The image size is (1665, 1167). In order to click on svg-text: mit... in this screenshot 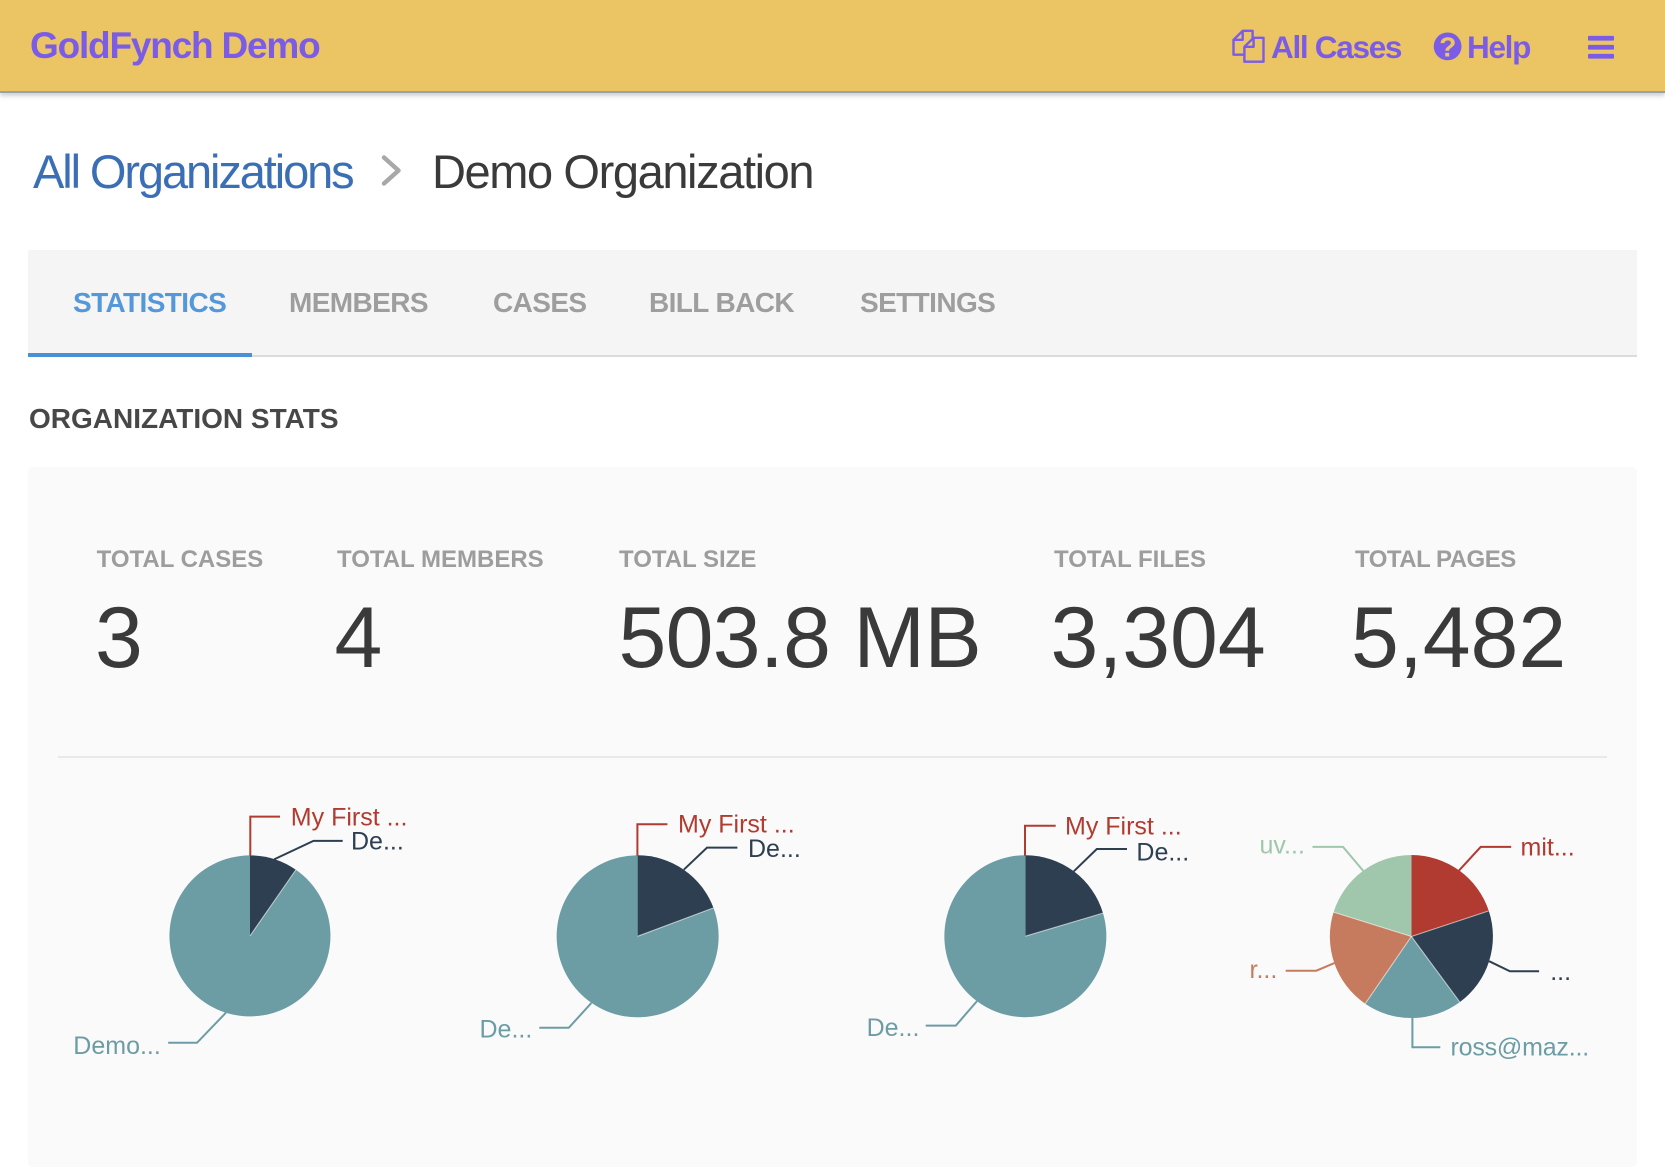, I will do `click(1548, 847)`.